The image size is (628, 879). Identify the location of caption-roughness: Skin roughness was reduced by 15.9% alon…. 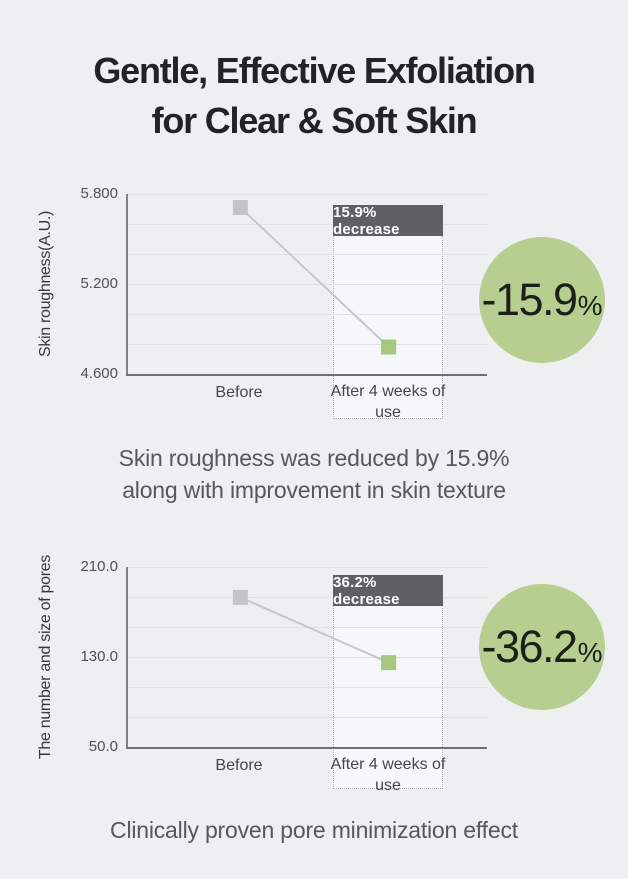
(314, 474).